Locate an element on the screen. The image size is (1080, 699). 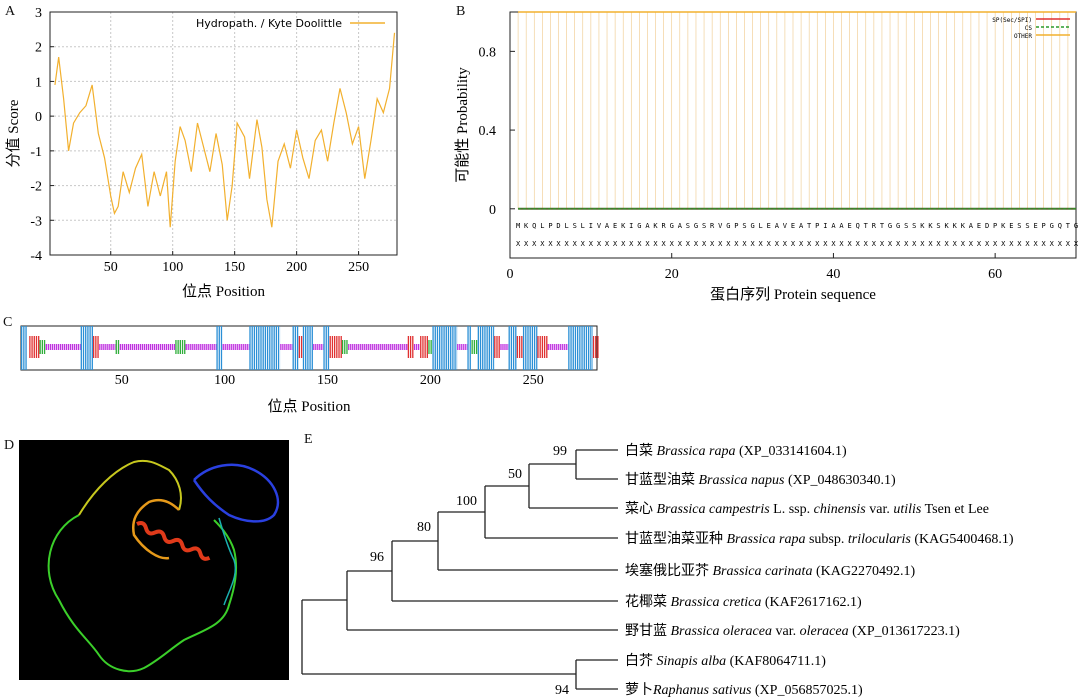
sequence-residue: E is located at coordinates (979, 226).